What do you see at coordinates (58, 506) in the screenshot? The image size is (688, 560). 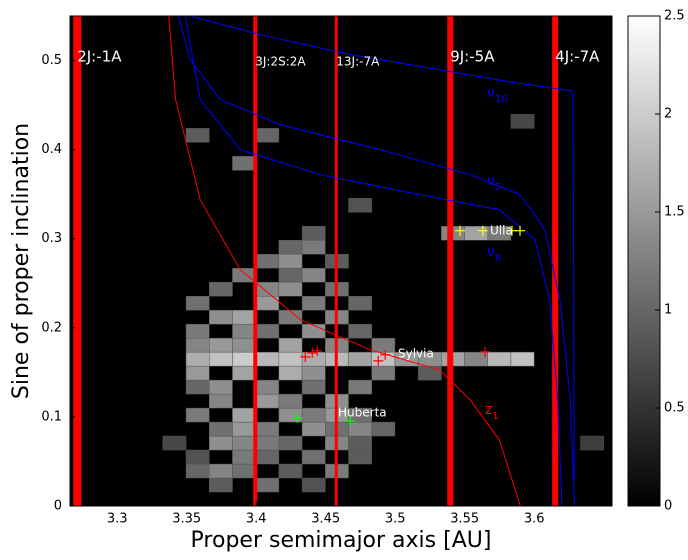 I see `y-tick-label: 0` at bounding box center [58, 506].